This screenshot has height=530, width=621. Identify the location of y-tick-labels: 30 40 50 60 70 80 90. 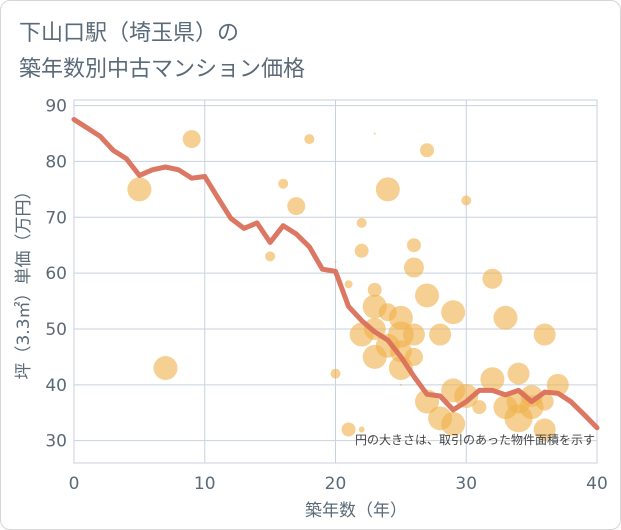
(56, 274).